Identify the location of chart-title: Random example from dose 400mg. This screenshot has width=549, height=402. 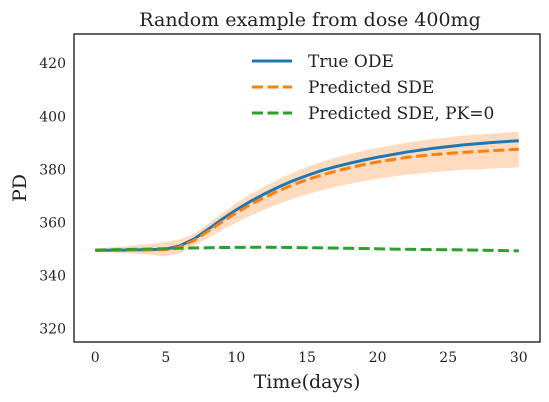
(309, 20).